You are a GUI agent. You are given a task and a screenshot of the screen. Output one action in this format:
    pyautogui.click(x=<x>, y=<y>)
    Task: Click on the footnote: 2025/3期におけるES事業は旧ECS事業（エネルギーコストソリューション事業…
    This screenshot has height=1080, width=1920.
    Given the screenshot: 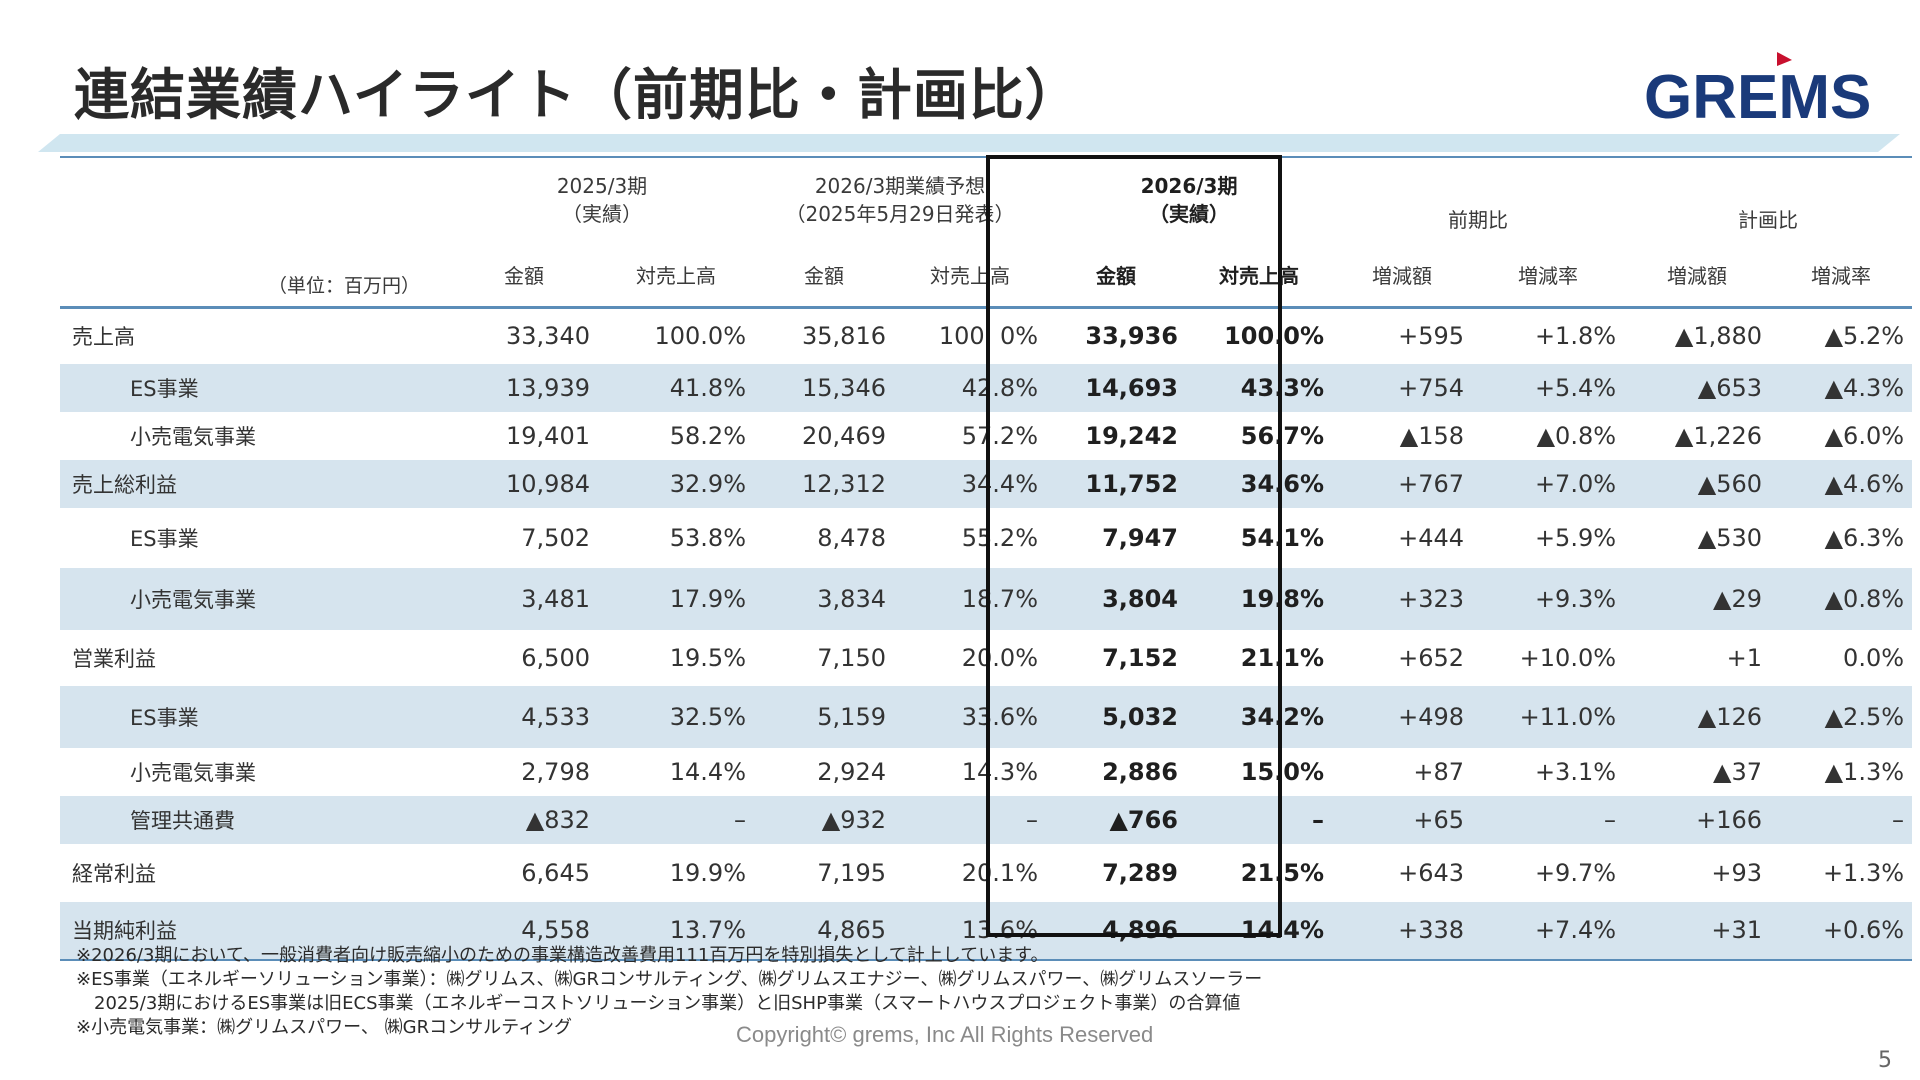 What is the action you would take?
    pyautogui.click(x=658, y=1003)
    